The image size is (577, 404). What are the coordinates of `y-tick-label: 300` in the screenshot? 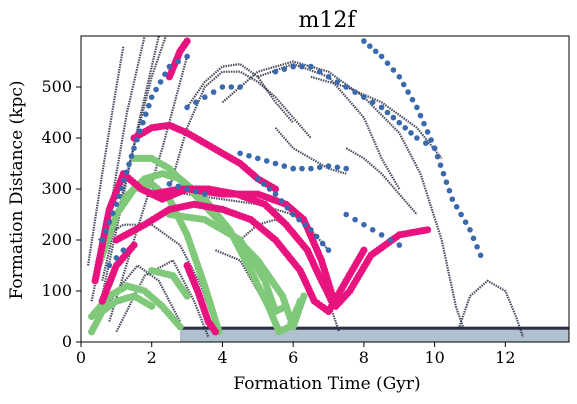 It's located at (56, 188).